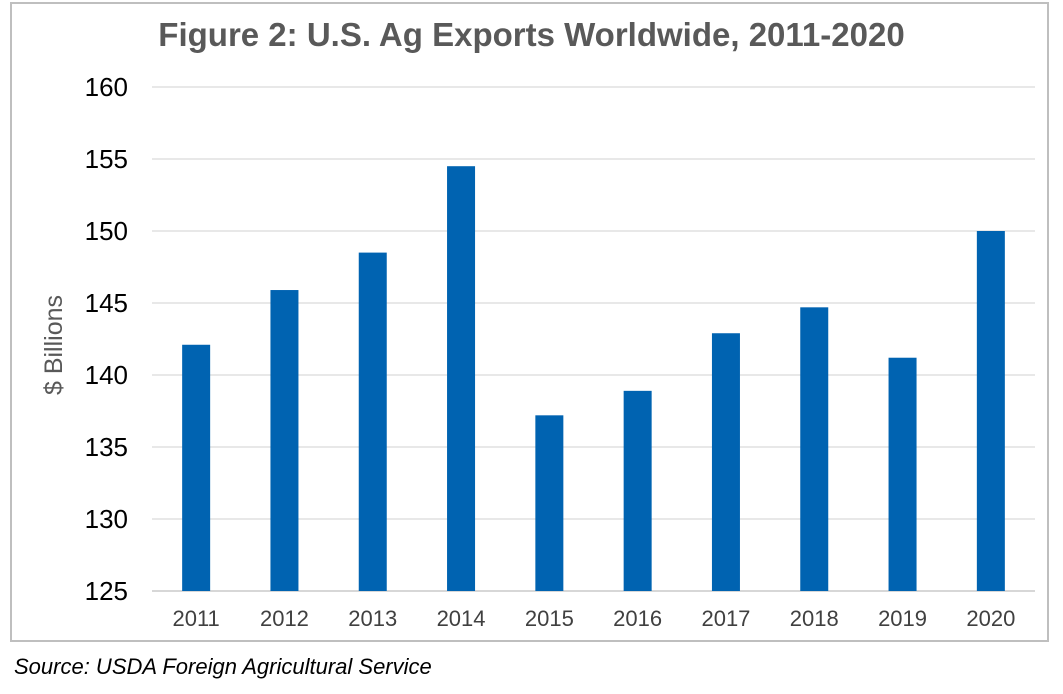 Image resolution: width=1063 pixels, height=694 pixels. What do you see at coordinates (902, 474) in the screenshot?
I see `bar-2019` at bounding box center [902, 474].